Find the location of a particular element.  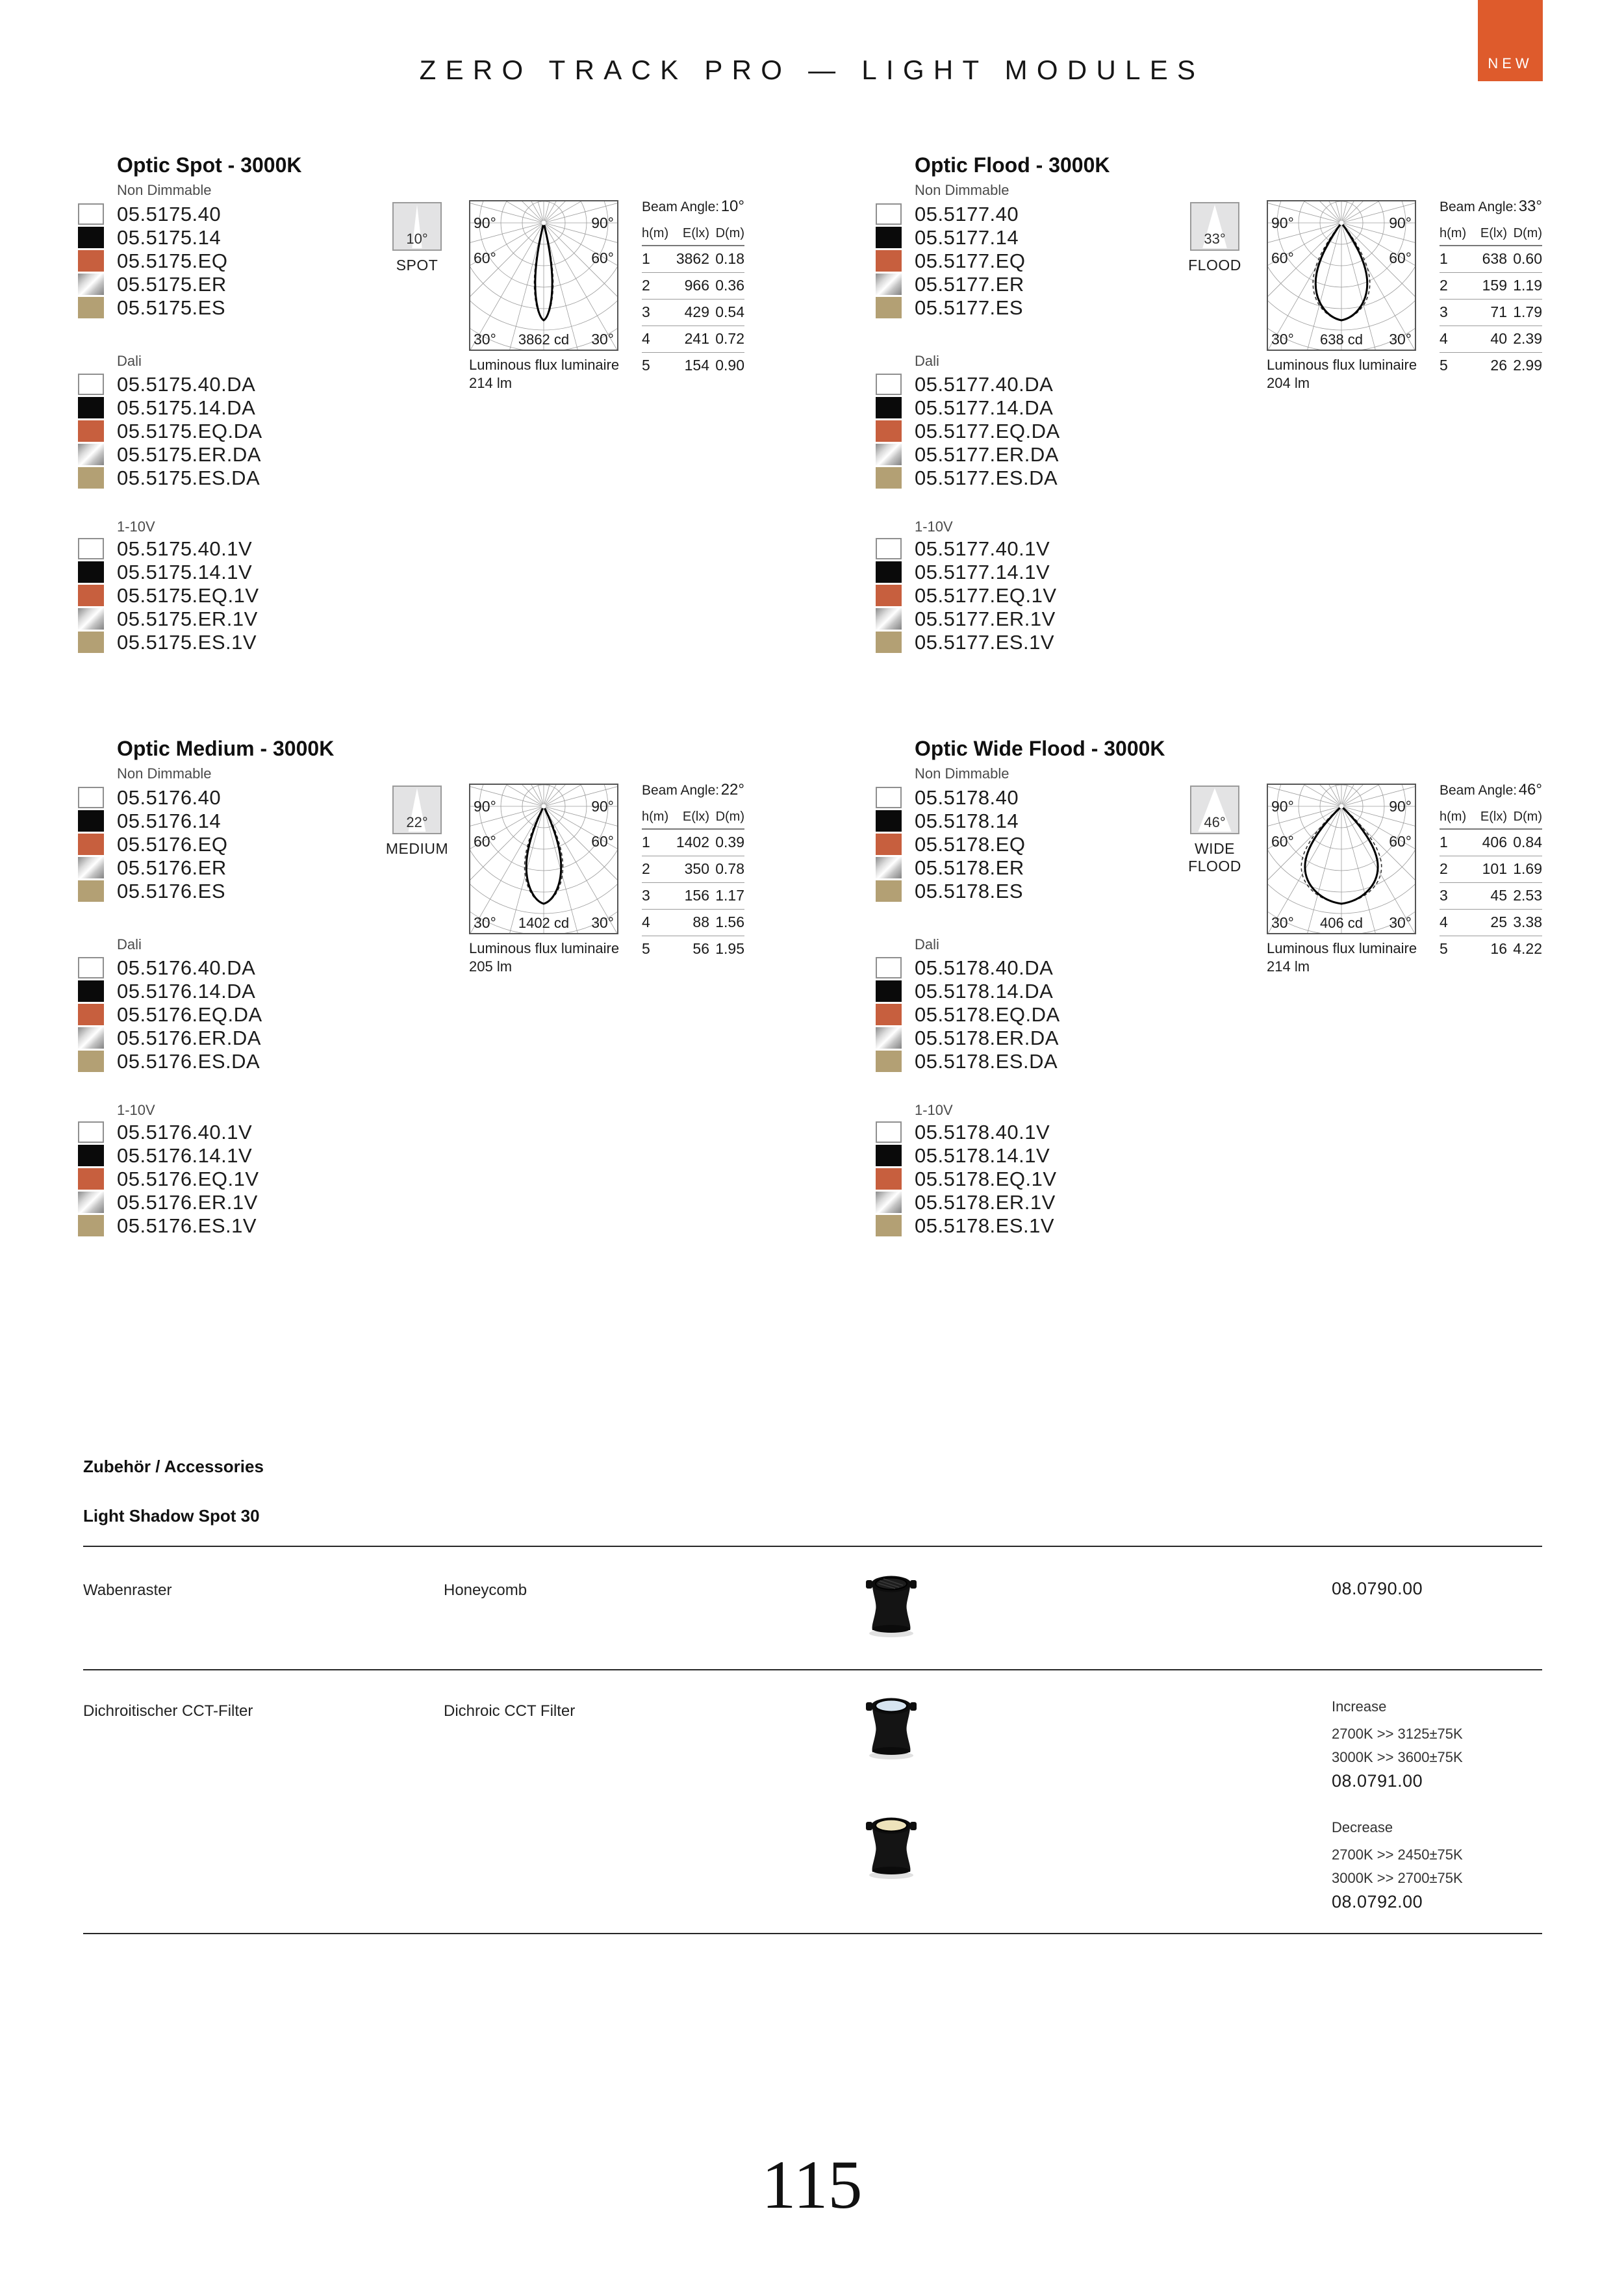

product-code-row: 05.5176.EQ.DA is located at coordinates (170, 1014).